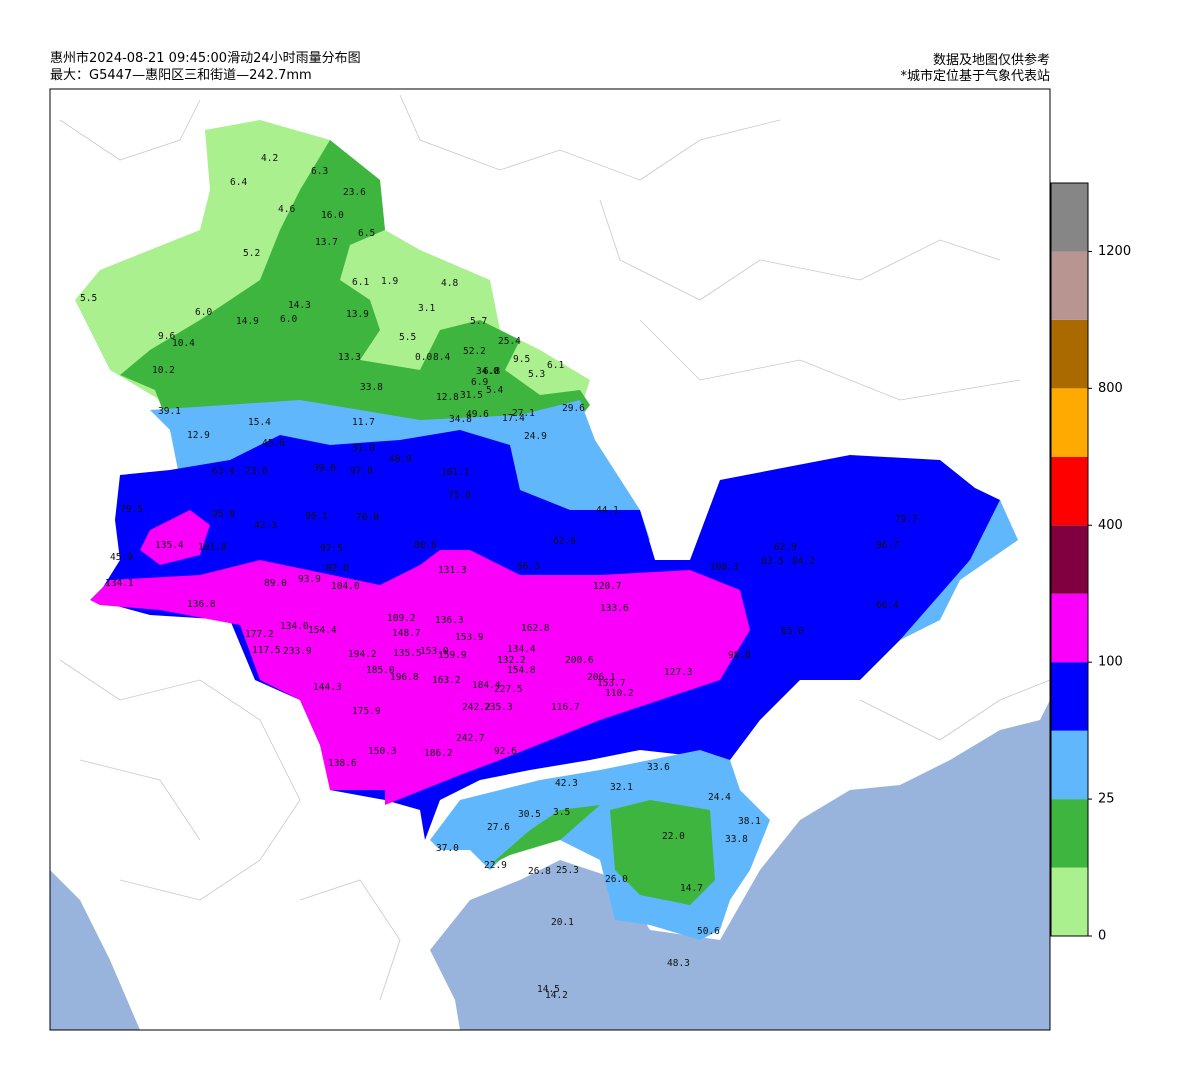 This screenshot has height=1080, width=1180. Describe the element at coordinates (380, 670) in the screenshot. I see `station-value: 185.0` at that location.